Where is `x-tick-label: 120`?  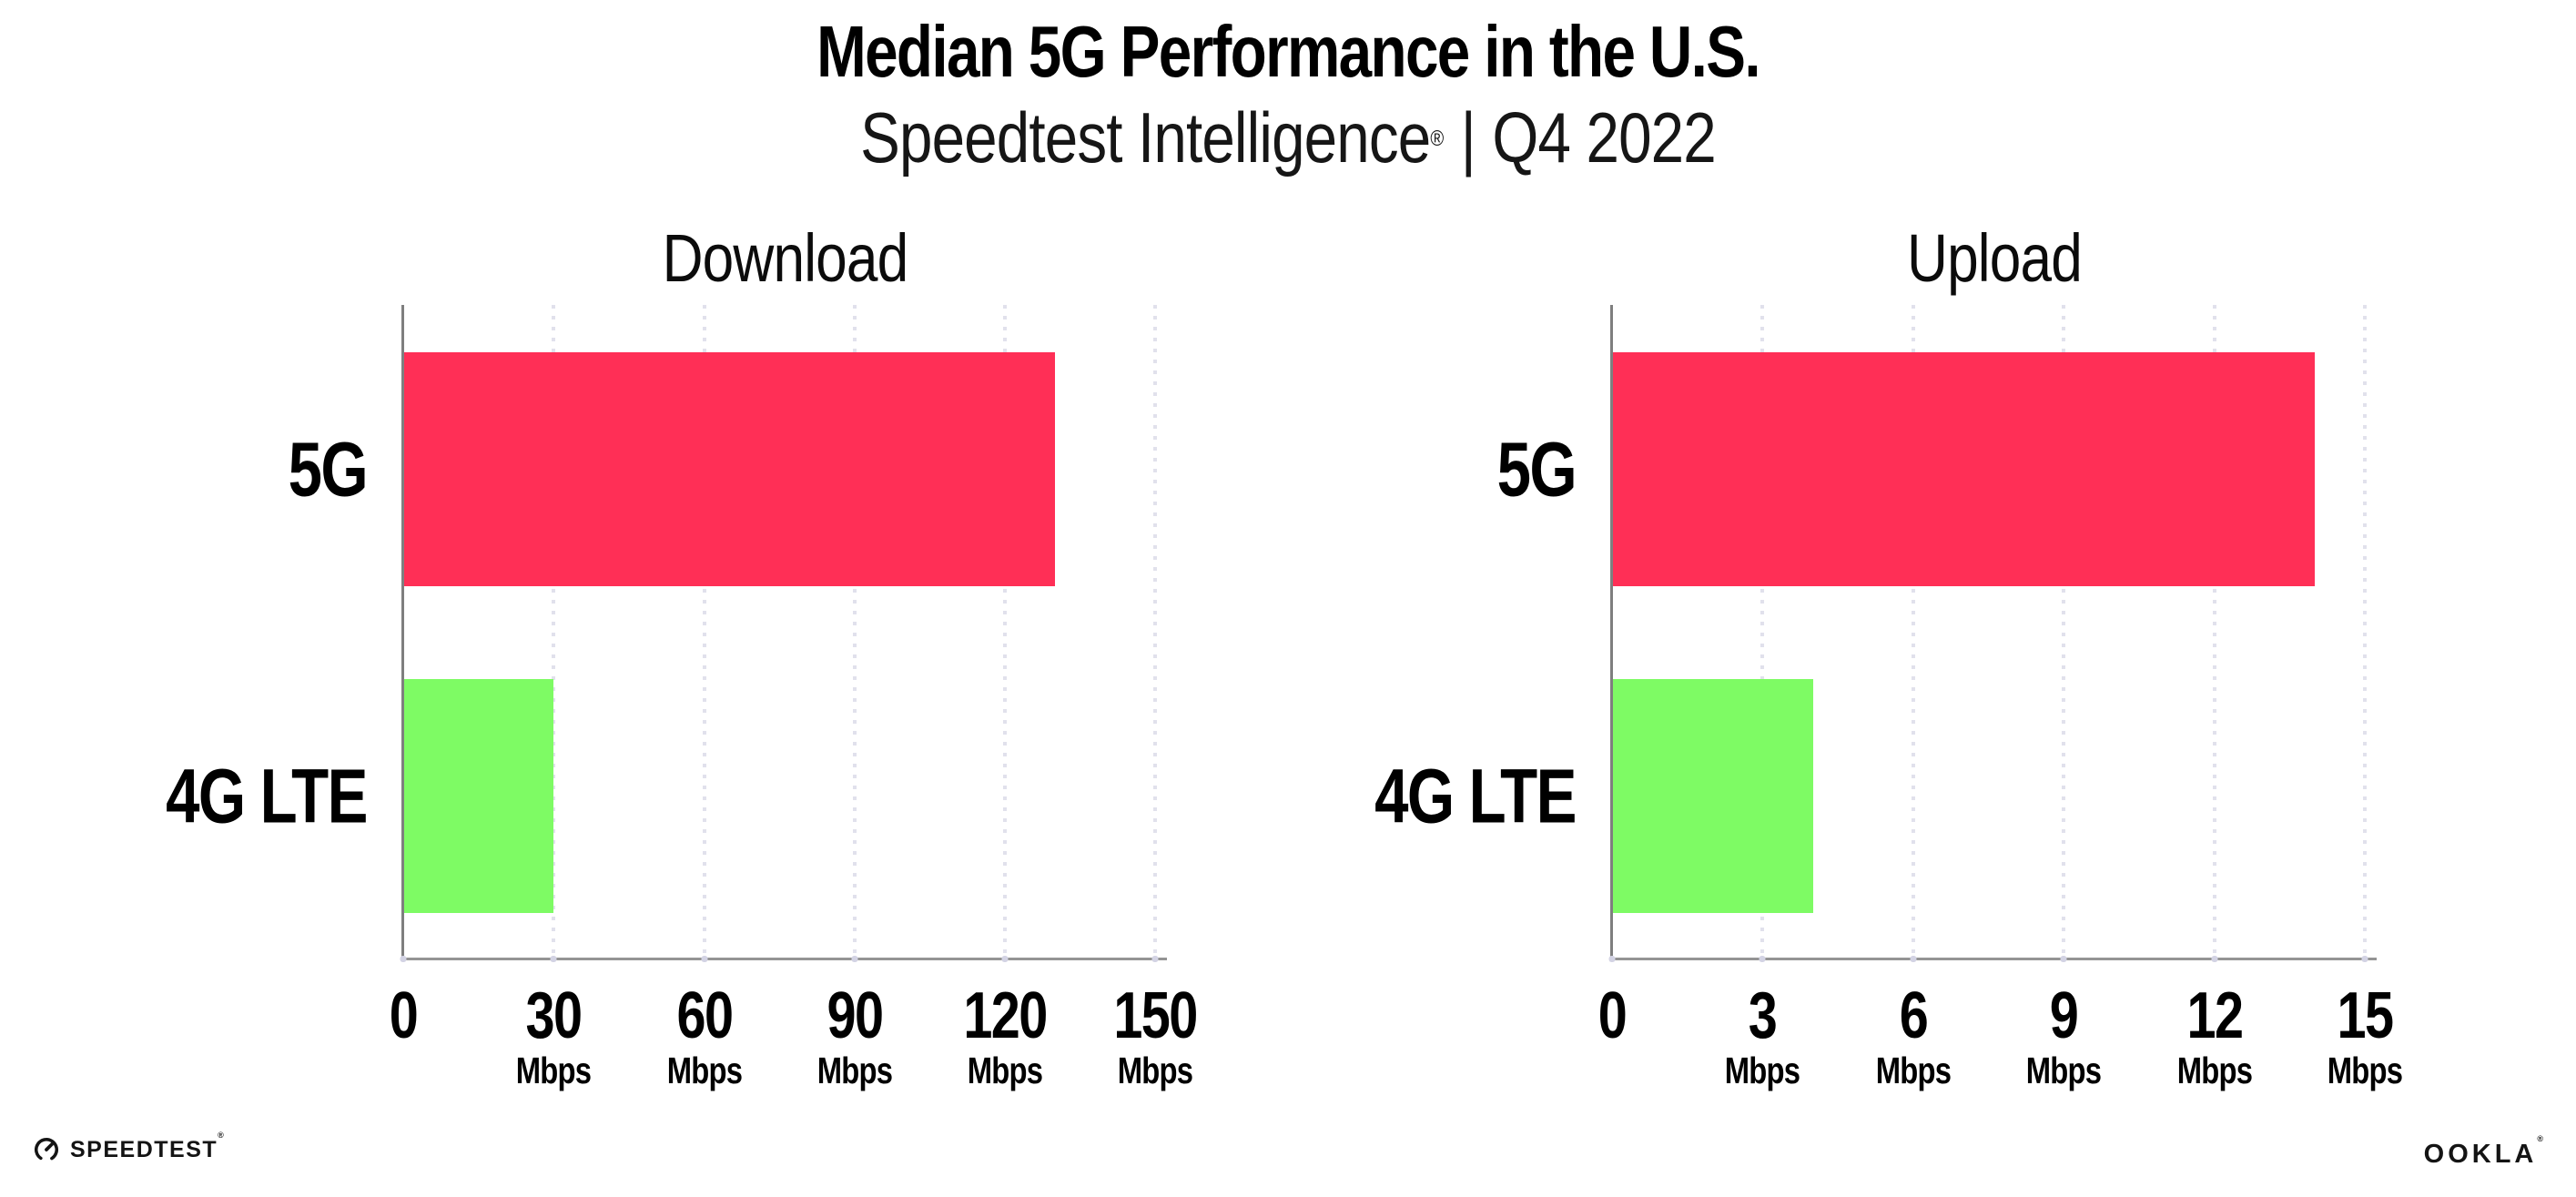
x-tick-label: 120 is located at coordinates (1005, 1015).